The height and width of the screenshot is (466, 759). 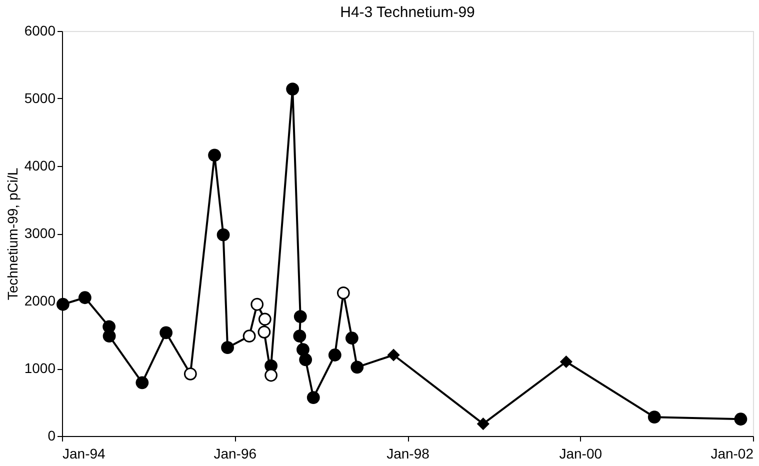 I want to click on y-axis-title: Technetium-99, pCi/L, so click(x=12, y=234).